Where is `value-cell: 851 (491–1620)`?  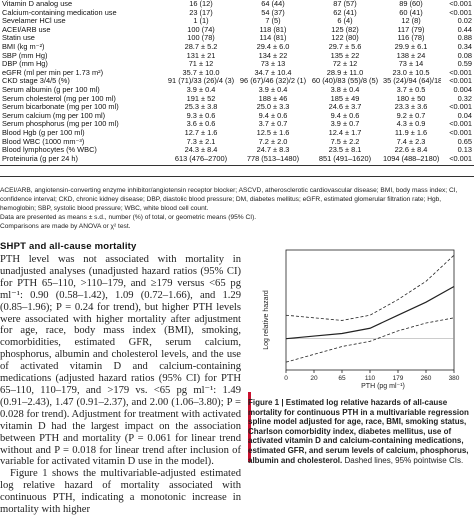
value-cell: 851 (491–1620) is located at coordinates (345, 158).